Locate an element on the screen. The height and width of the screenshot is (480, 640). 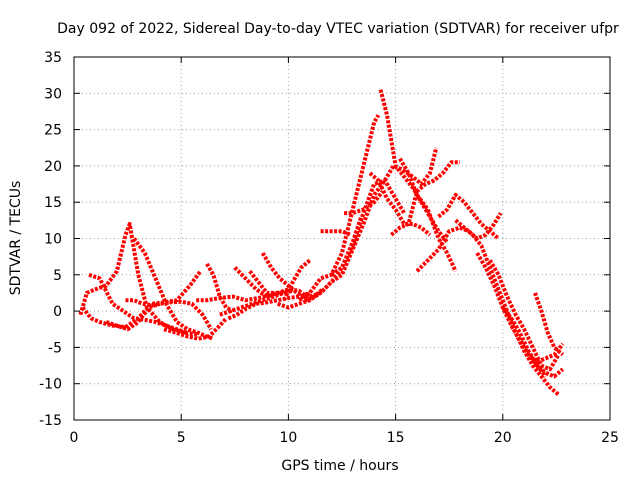
y-tick-label: 10 is located at coordinates (53, 240).